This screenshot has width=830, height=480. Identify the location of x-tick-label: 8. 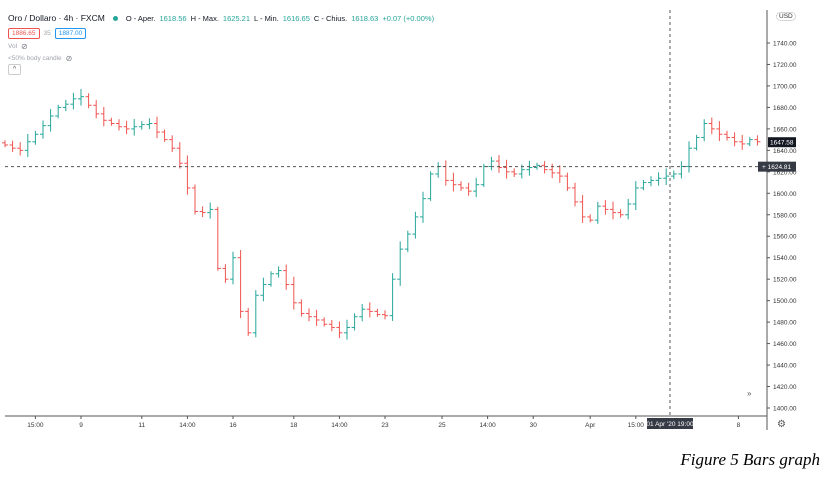
(739, 425).